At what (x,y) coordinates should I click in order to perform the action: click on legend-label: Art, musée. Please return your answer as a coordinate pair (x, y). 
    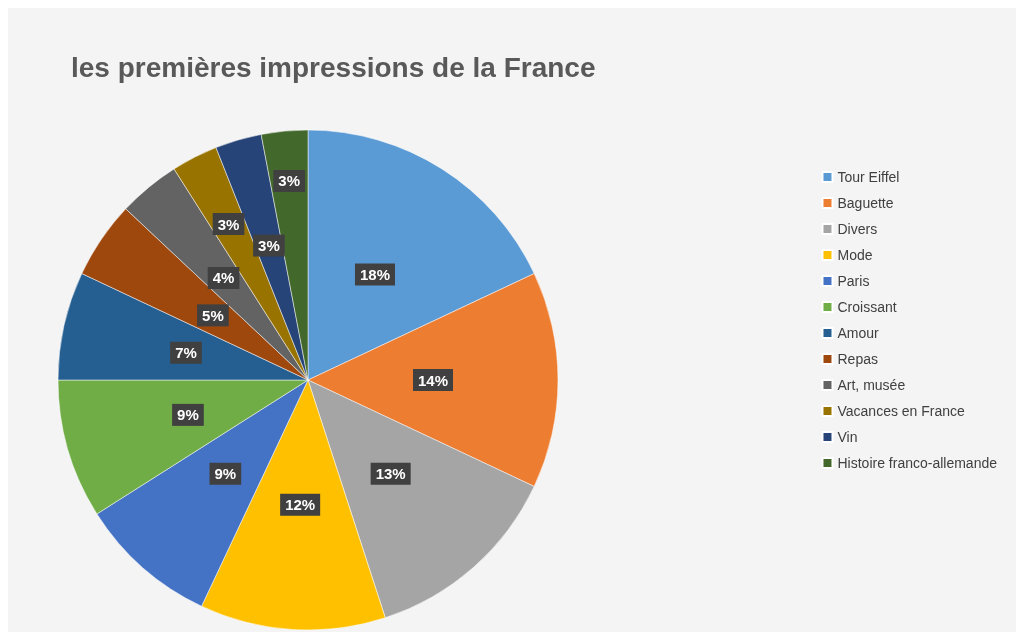
    Looking at the image, I should click on (871, 385).